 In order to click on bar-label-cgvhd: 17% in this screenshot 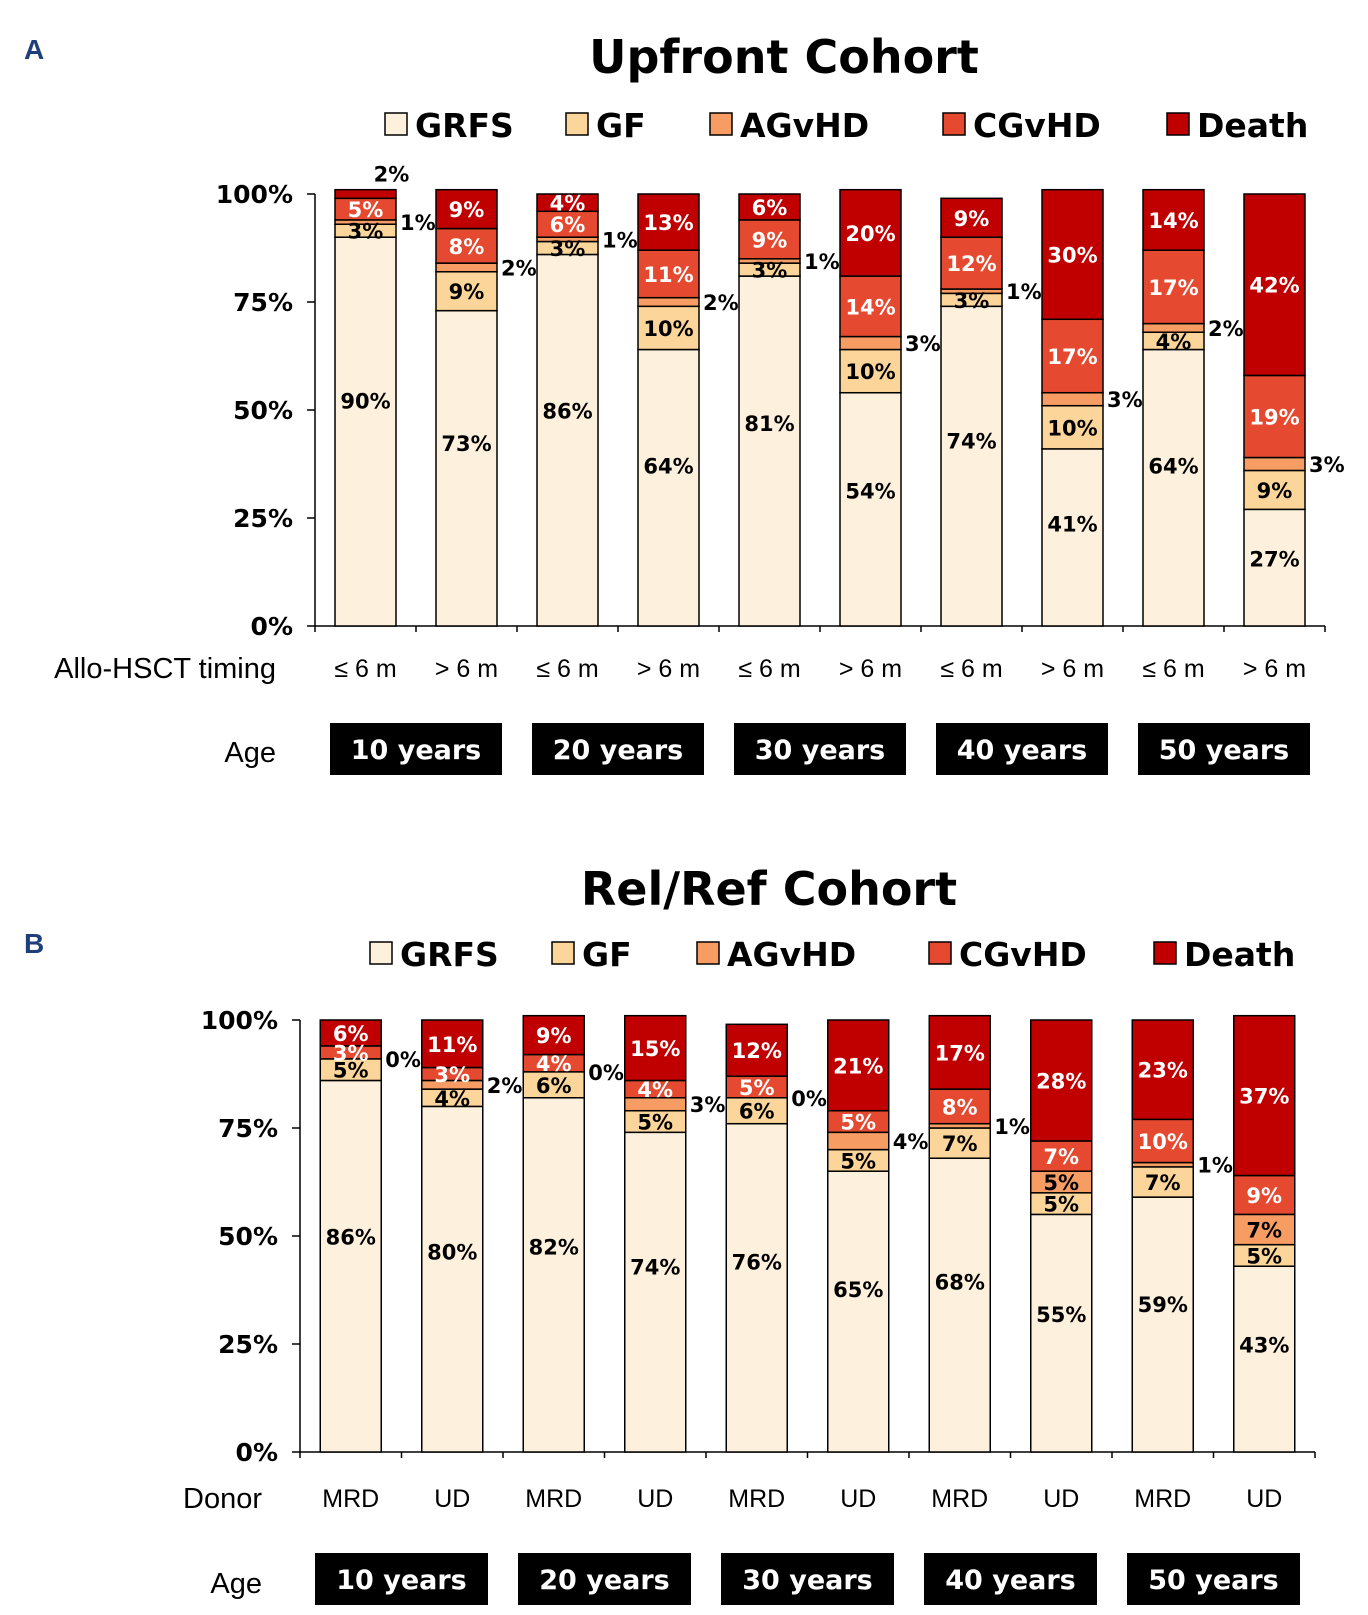, I will do `click(1173, 288)`.